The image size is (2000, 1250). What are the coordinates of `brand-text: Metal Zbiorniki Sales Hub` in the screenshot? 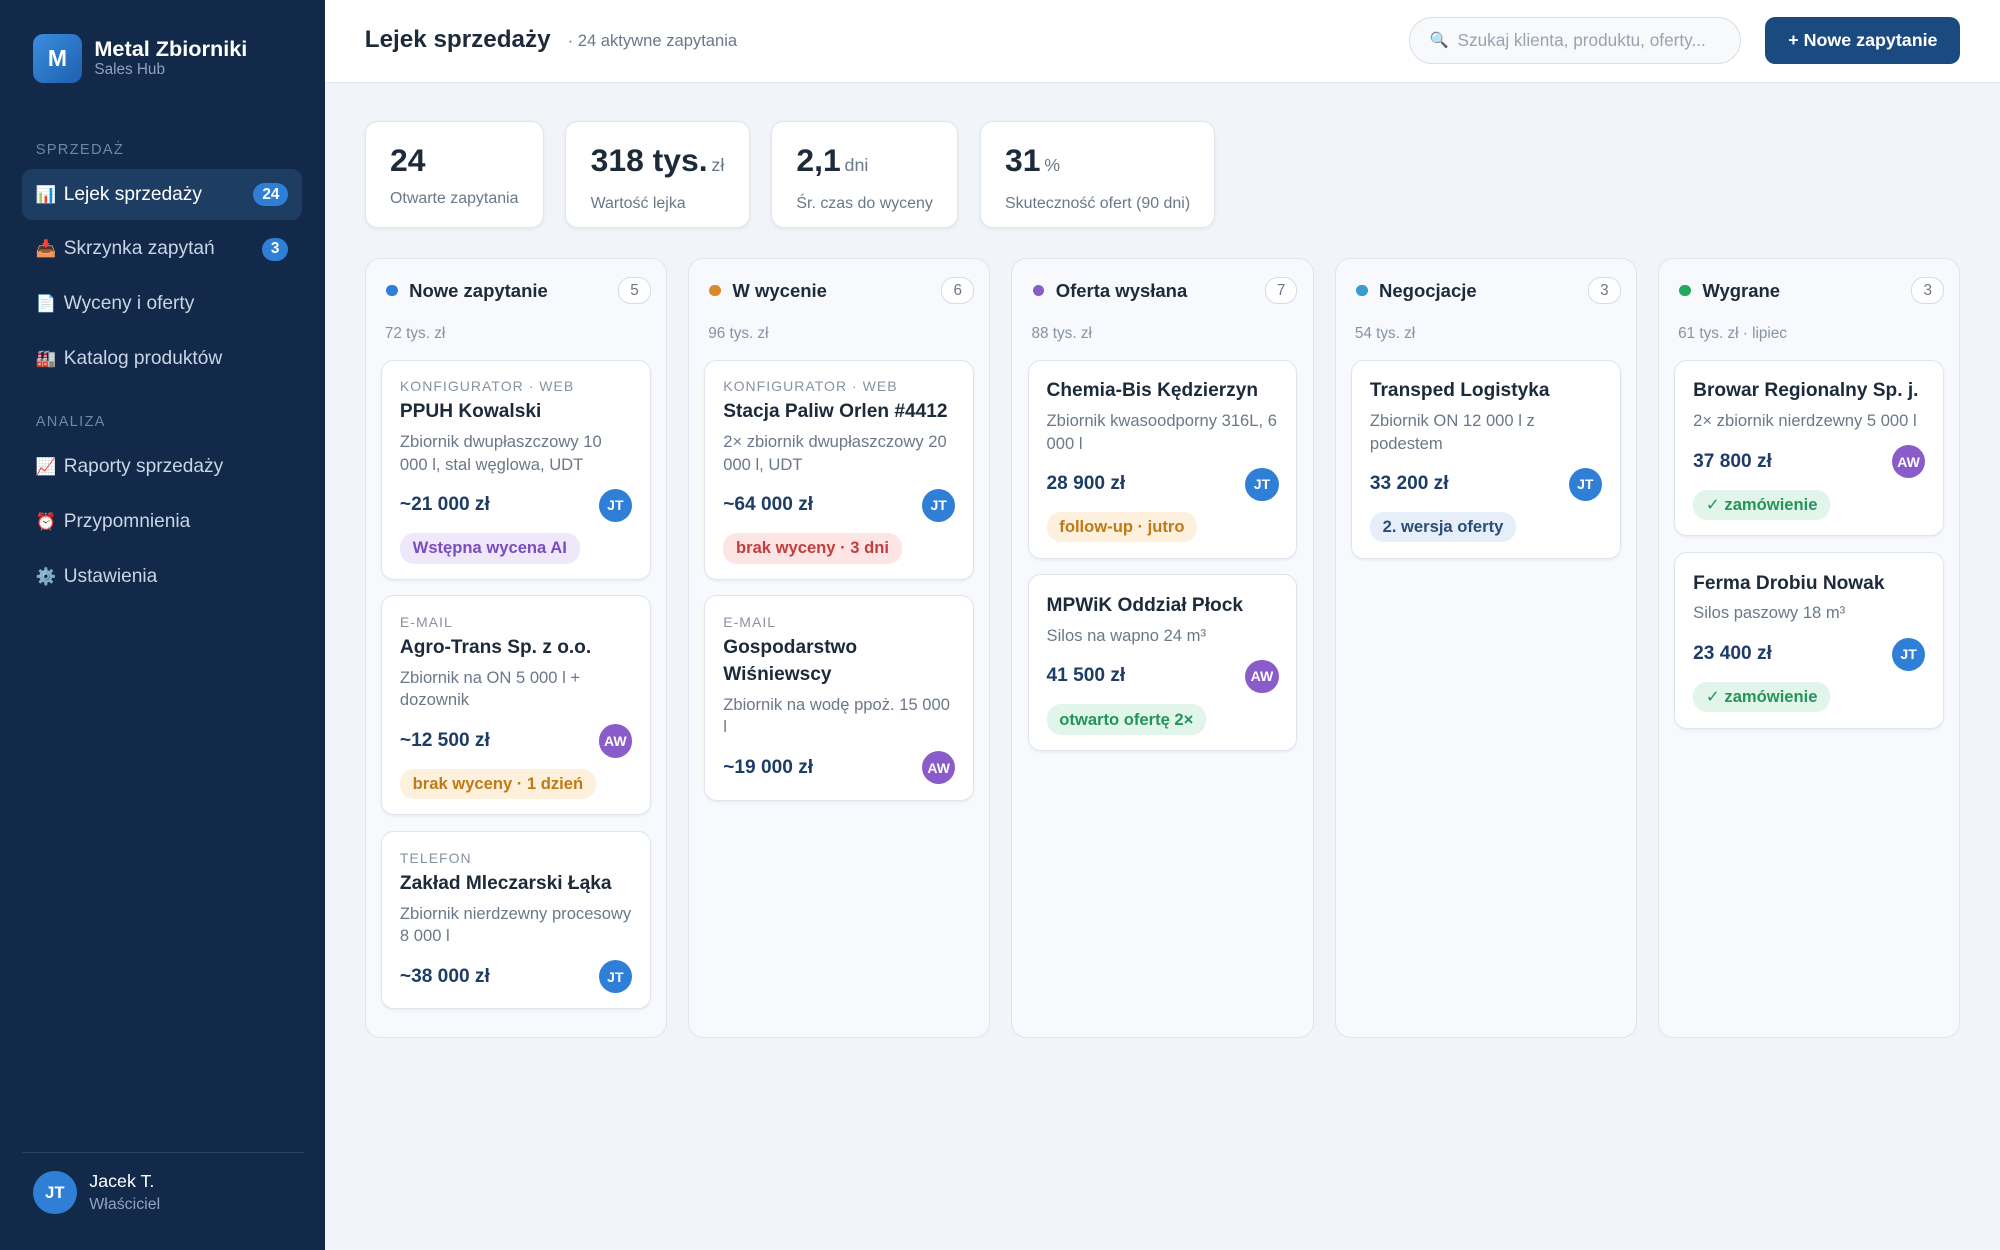 It's located at (165, 57).